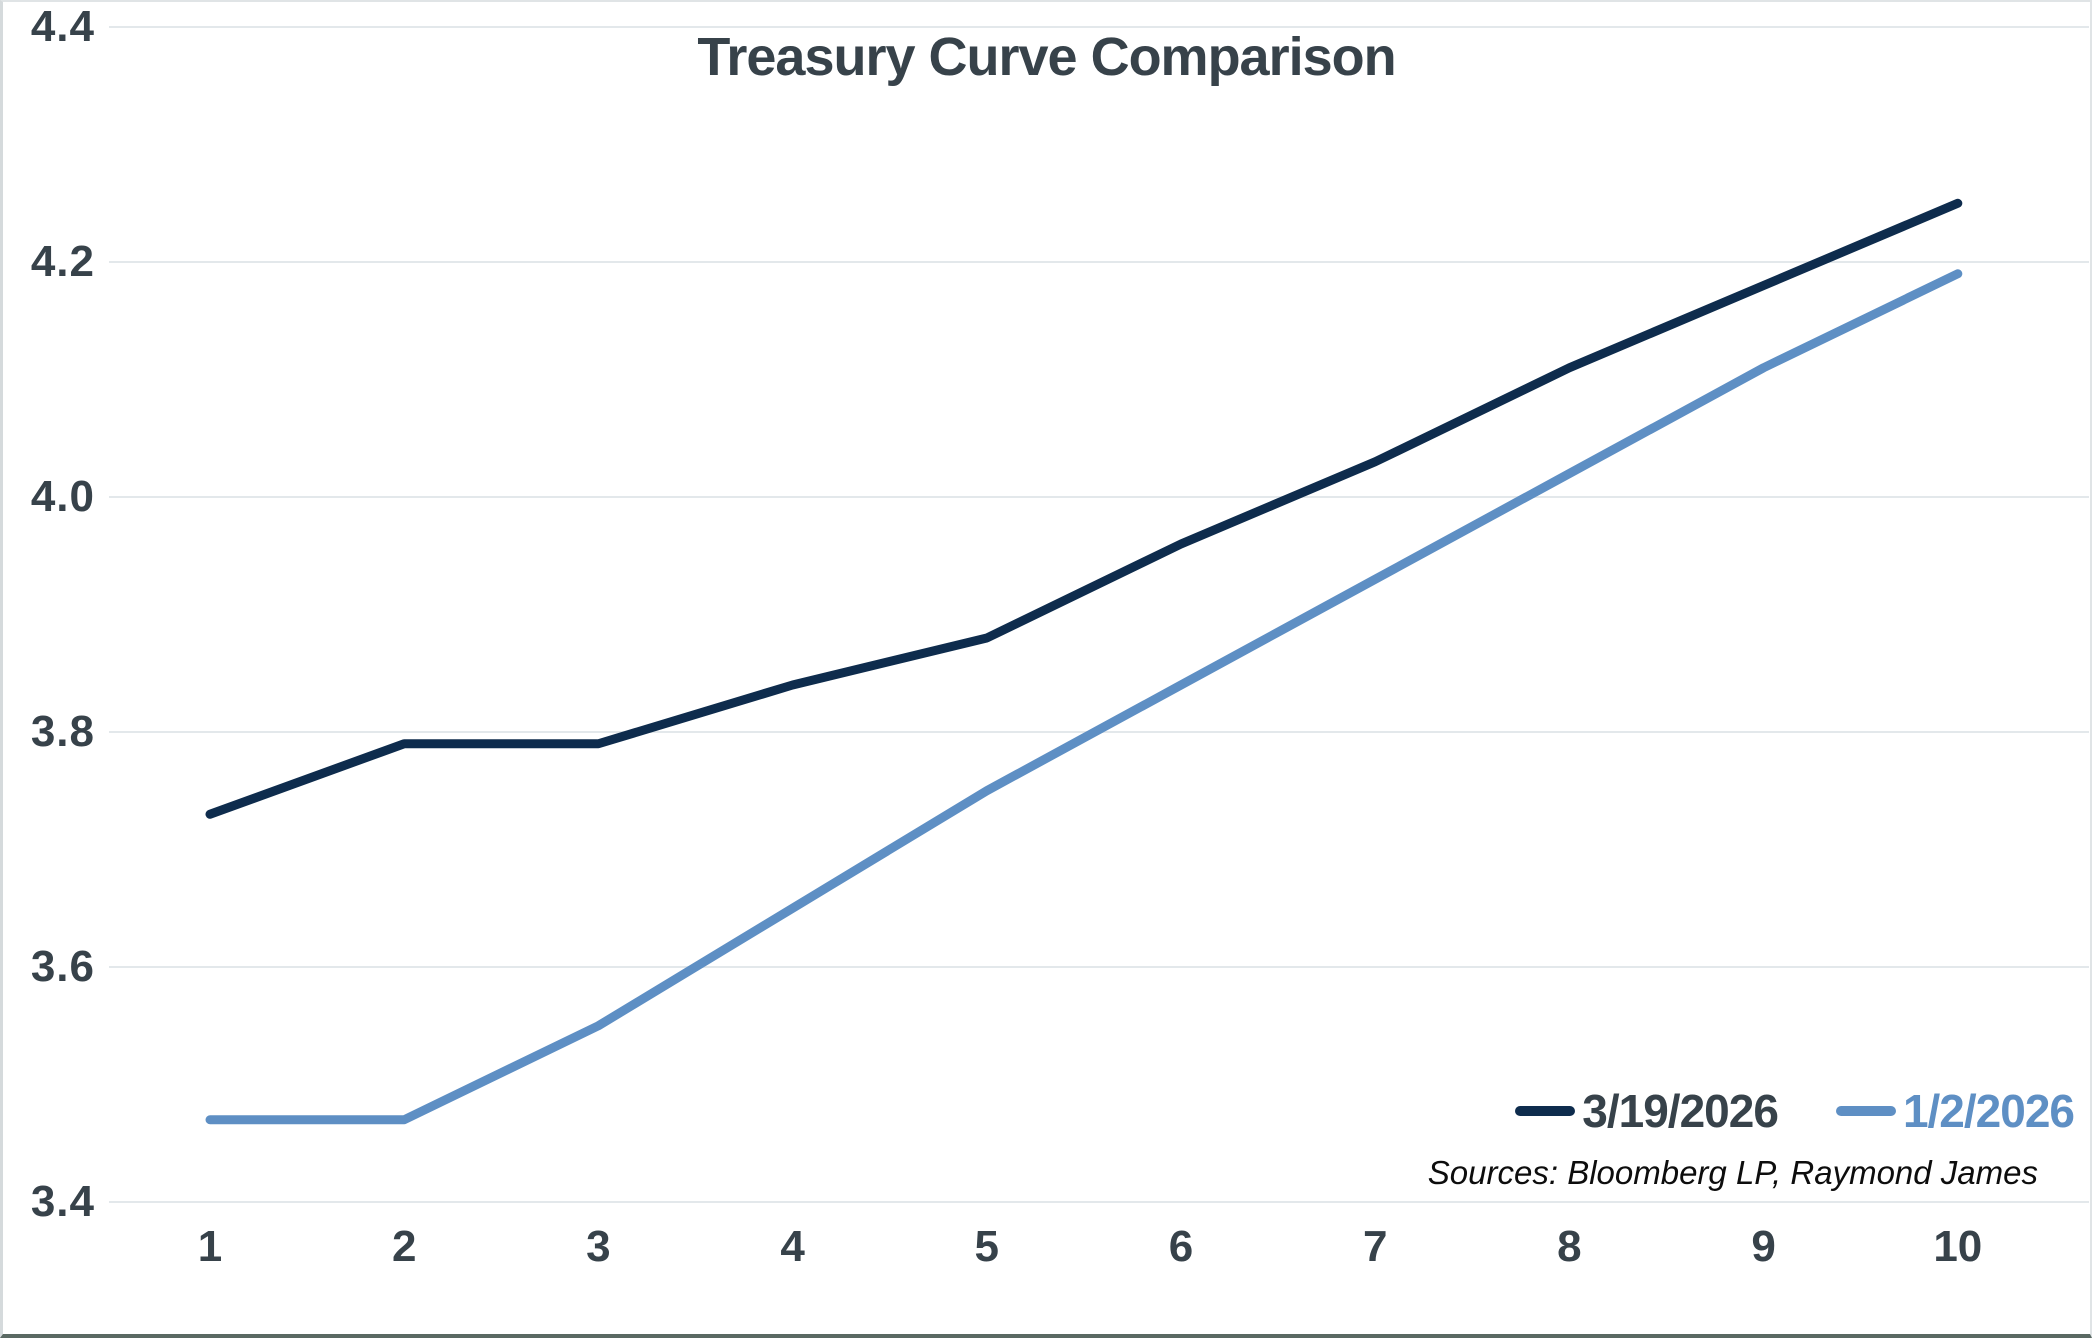 Image resolution: width=2092 pixels, height=1338 pixels. Describe the element at coordinates (1181, 1246) in the screenshot. I see `x-tick-label: 6` at that location.